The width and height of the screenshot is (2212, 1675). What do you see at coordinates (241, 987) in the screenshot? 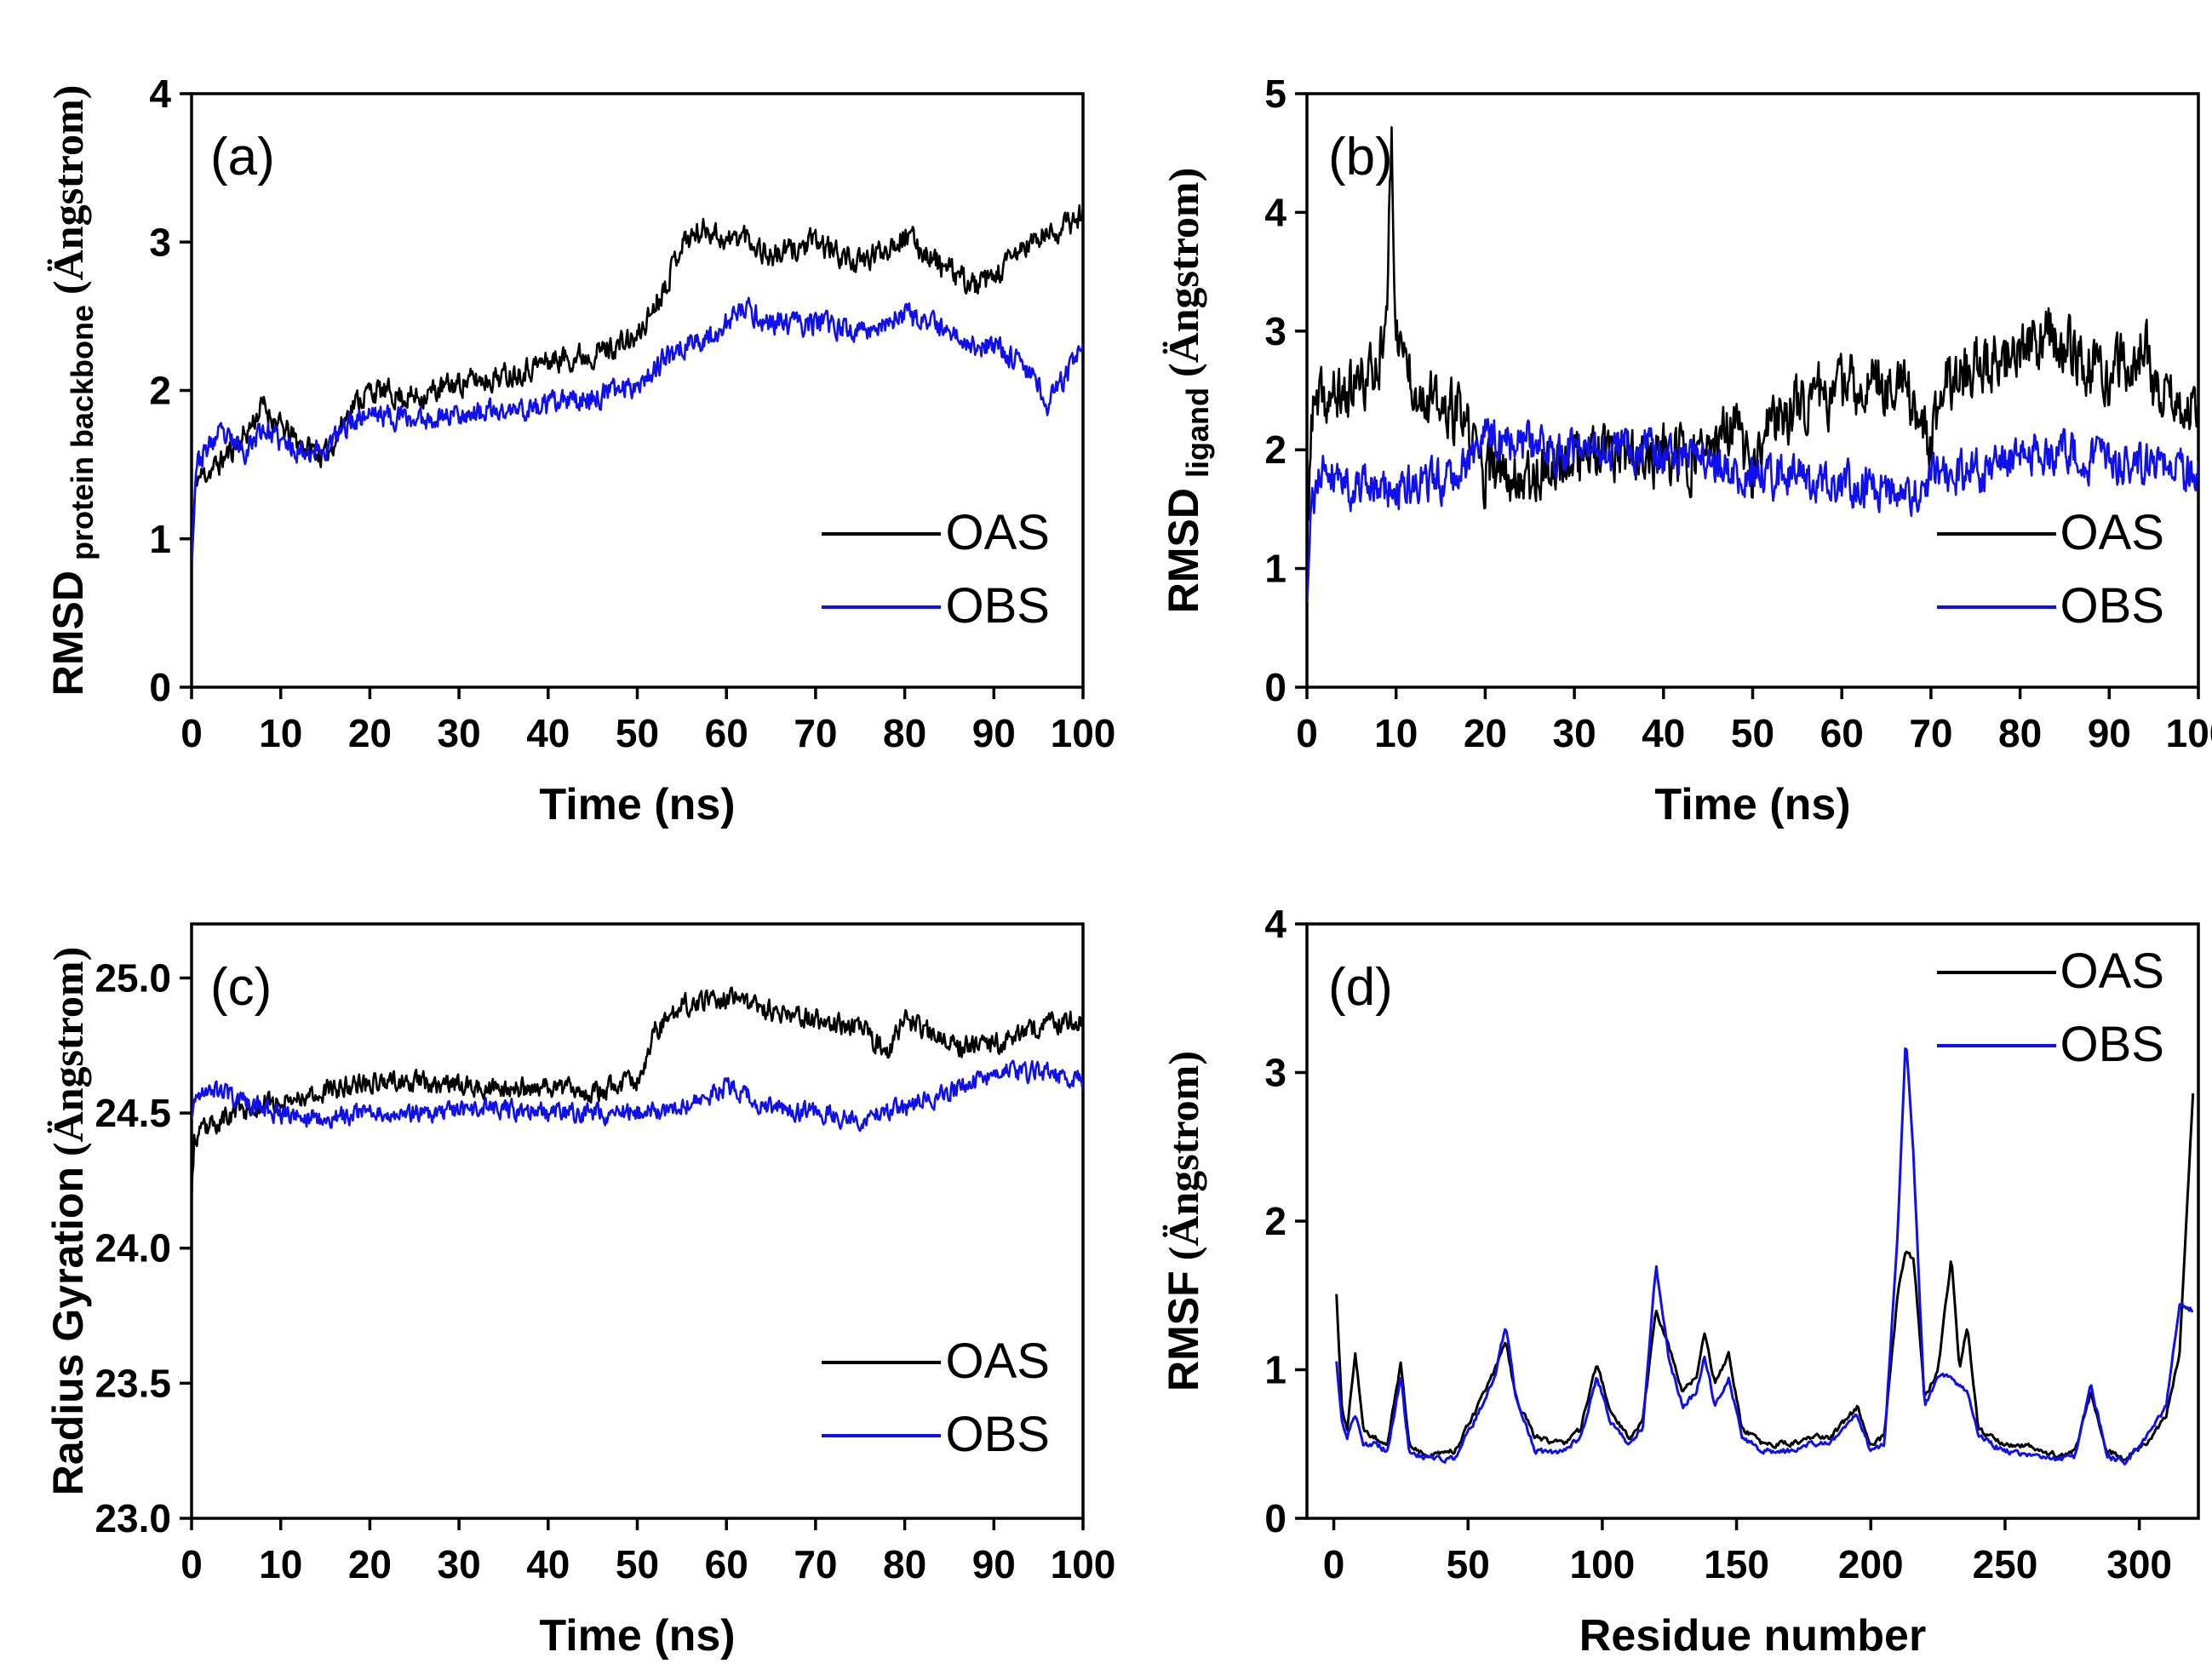
I see `panel-label: (c)` at bounding box center [241, 987].